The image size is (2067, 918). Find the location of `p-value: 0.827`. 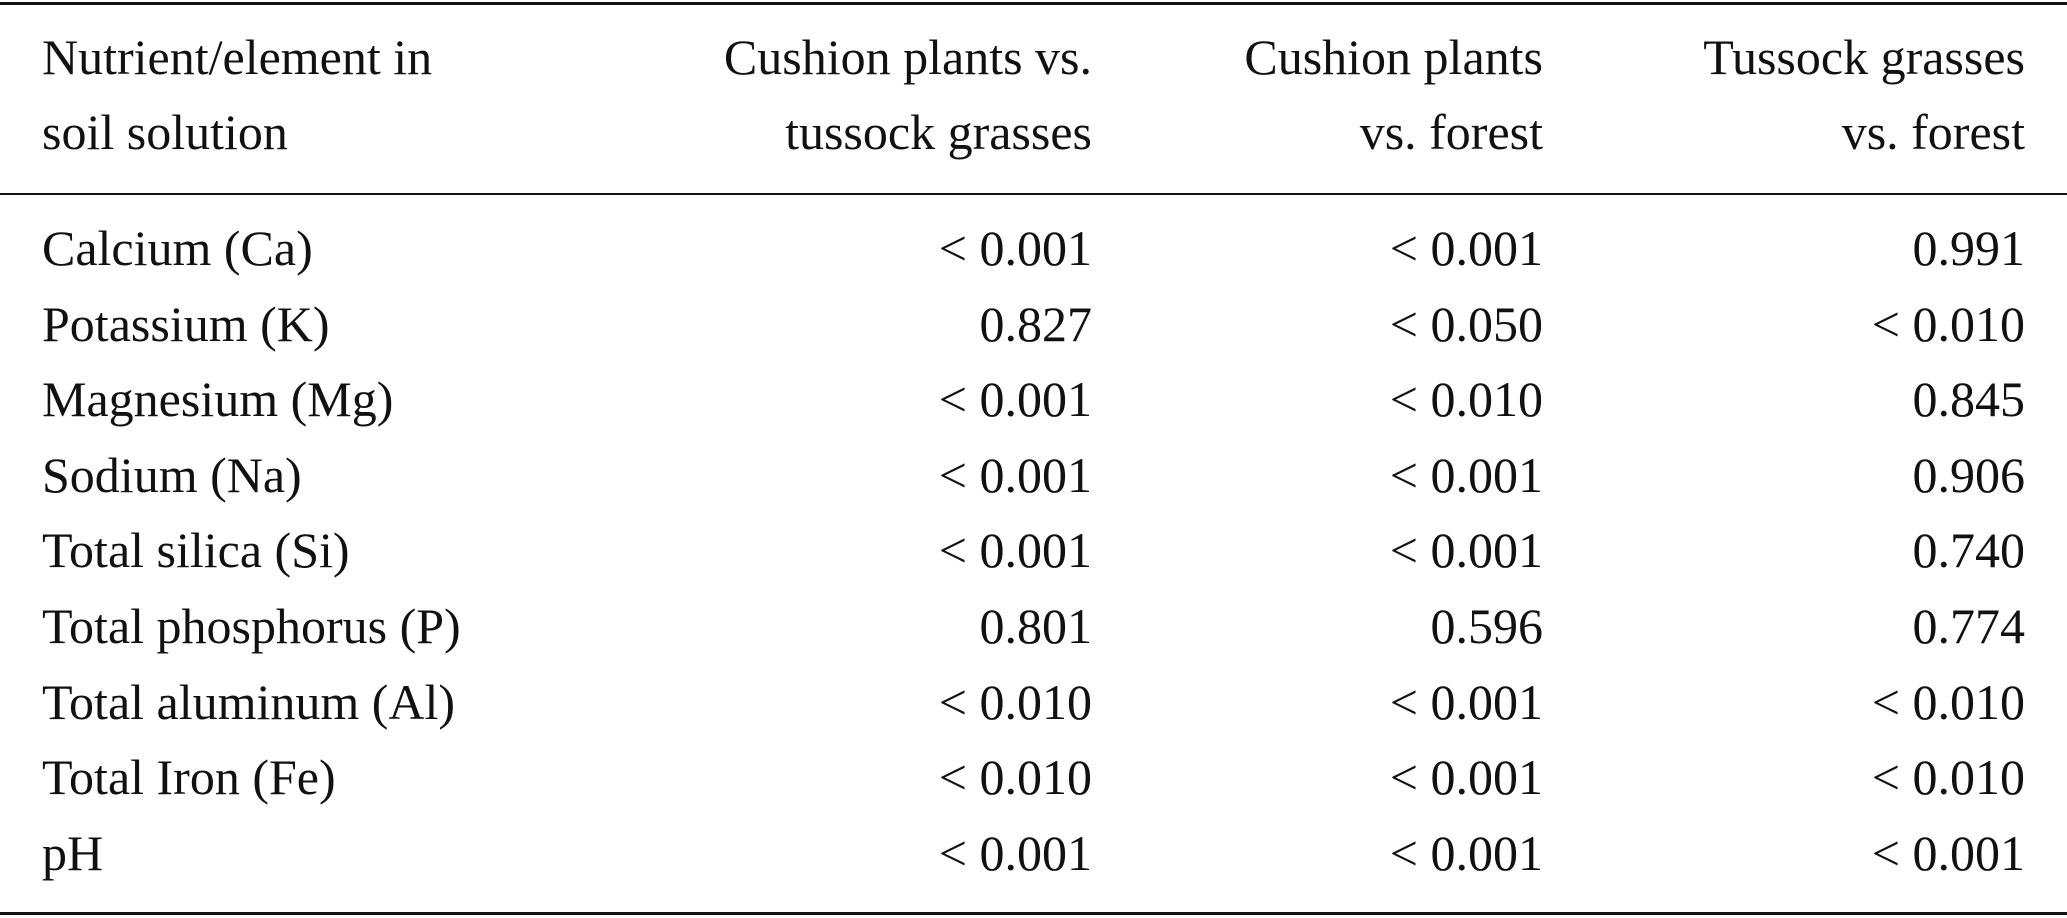

p-value: 0.827 is located at coordinates (1036, 323).